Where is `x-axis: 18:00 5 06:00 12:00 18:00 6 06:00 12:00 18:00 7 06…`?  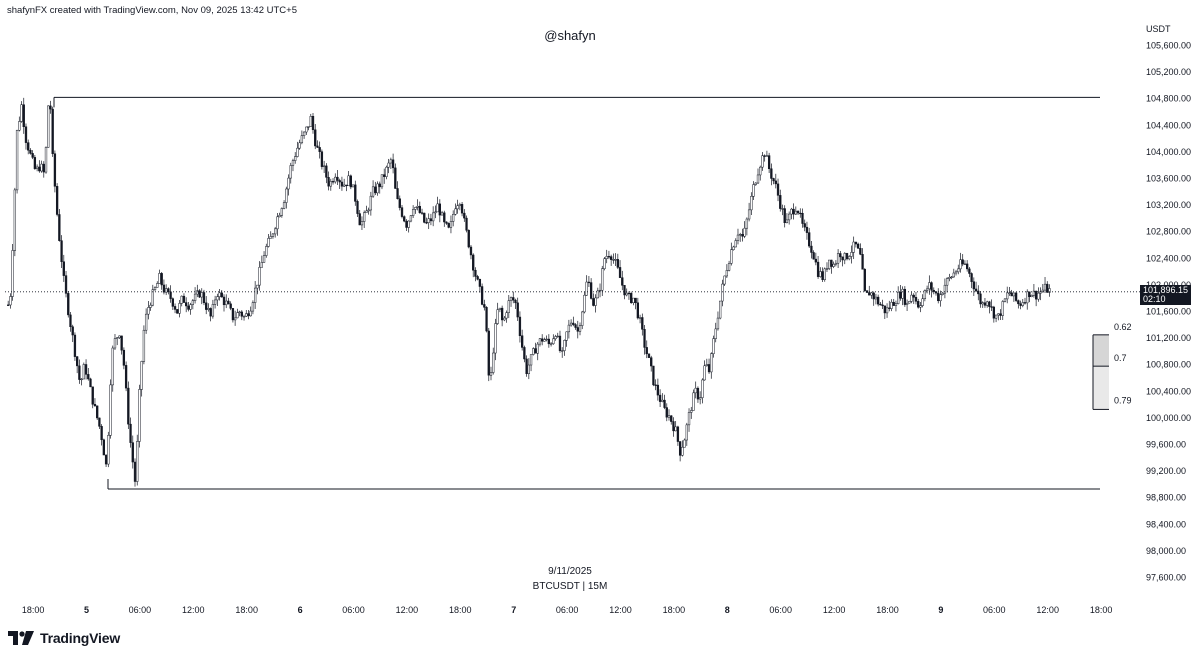
x-axis: 18:00 5 06:00 12:00 18:00 6 06:00 12:00 18:00 7 06… is located at coordinates (567, 610).